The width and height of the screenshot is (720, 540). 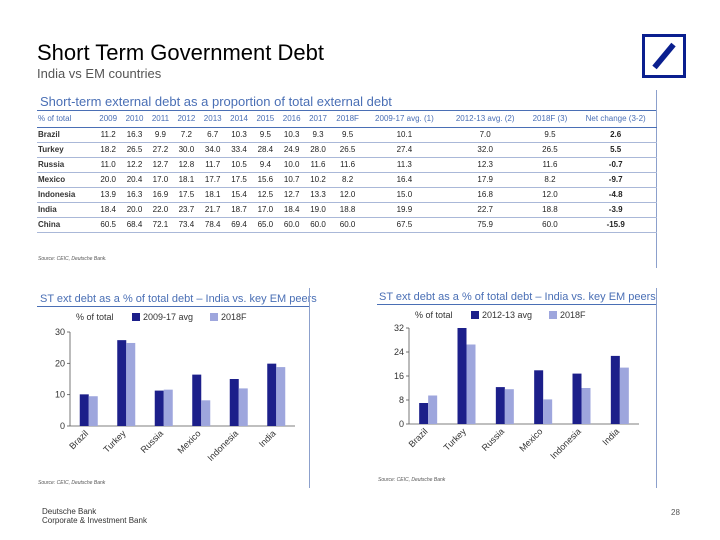 What do you see at coordinates (675, 512) in the screenshot?
I see `page-number: 28` at bounding box center [675, 512].